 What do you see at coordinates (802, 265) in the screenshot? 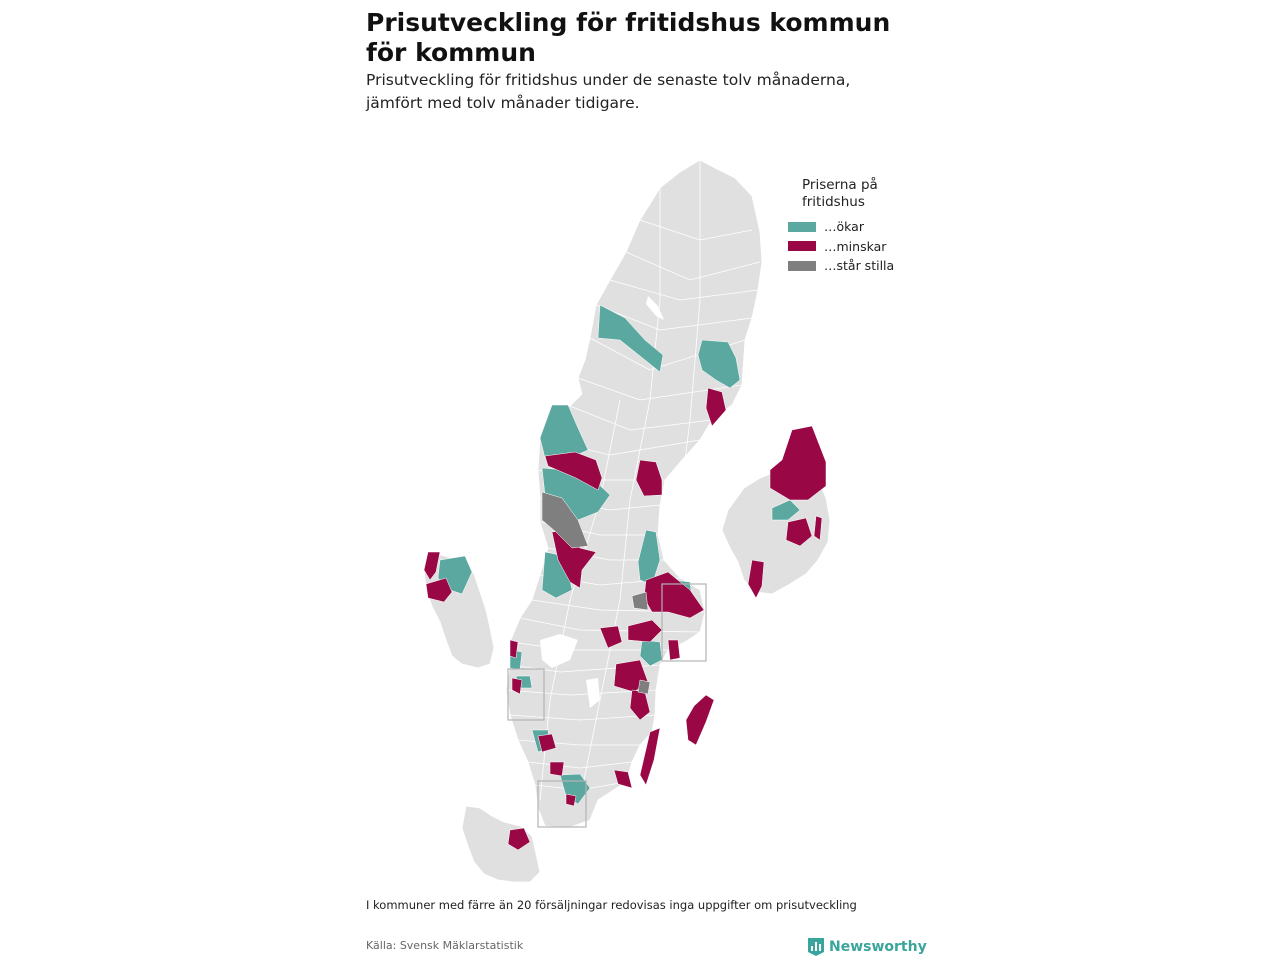
I see `legend-swatch-unchanged` at bounding box center [802, 265].